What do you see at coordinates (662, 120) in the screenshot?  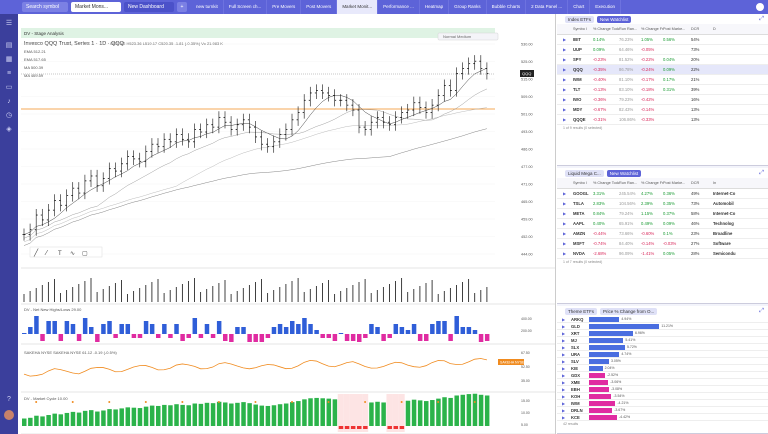 I see `watchlist-row: ▶ QQQE -0.31% 106.86% -0.33% 13%` at bounding box center [662, 120].